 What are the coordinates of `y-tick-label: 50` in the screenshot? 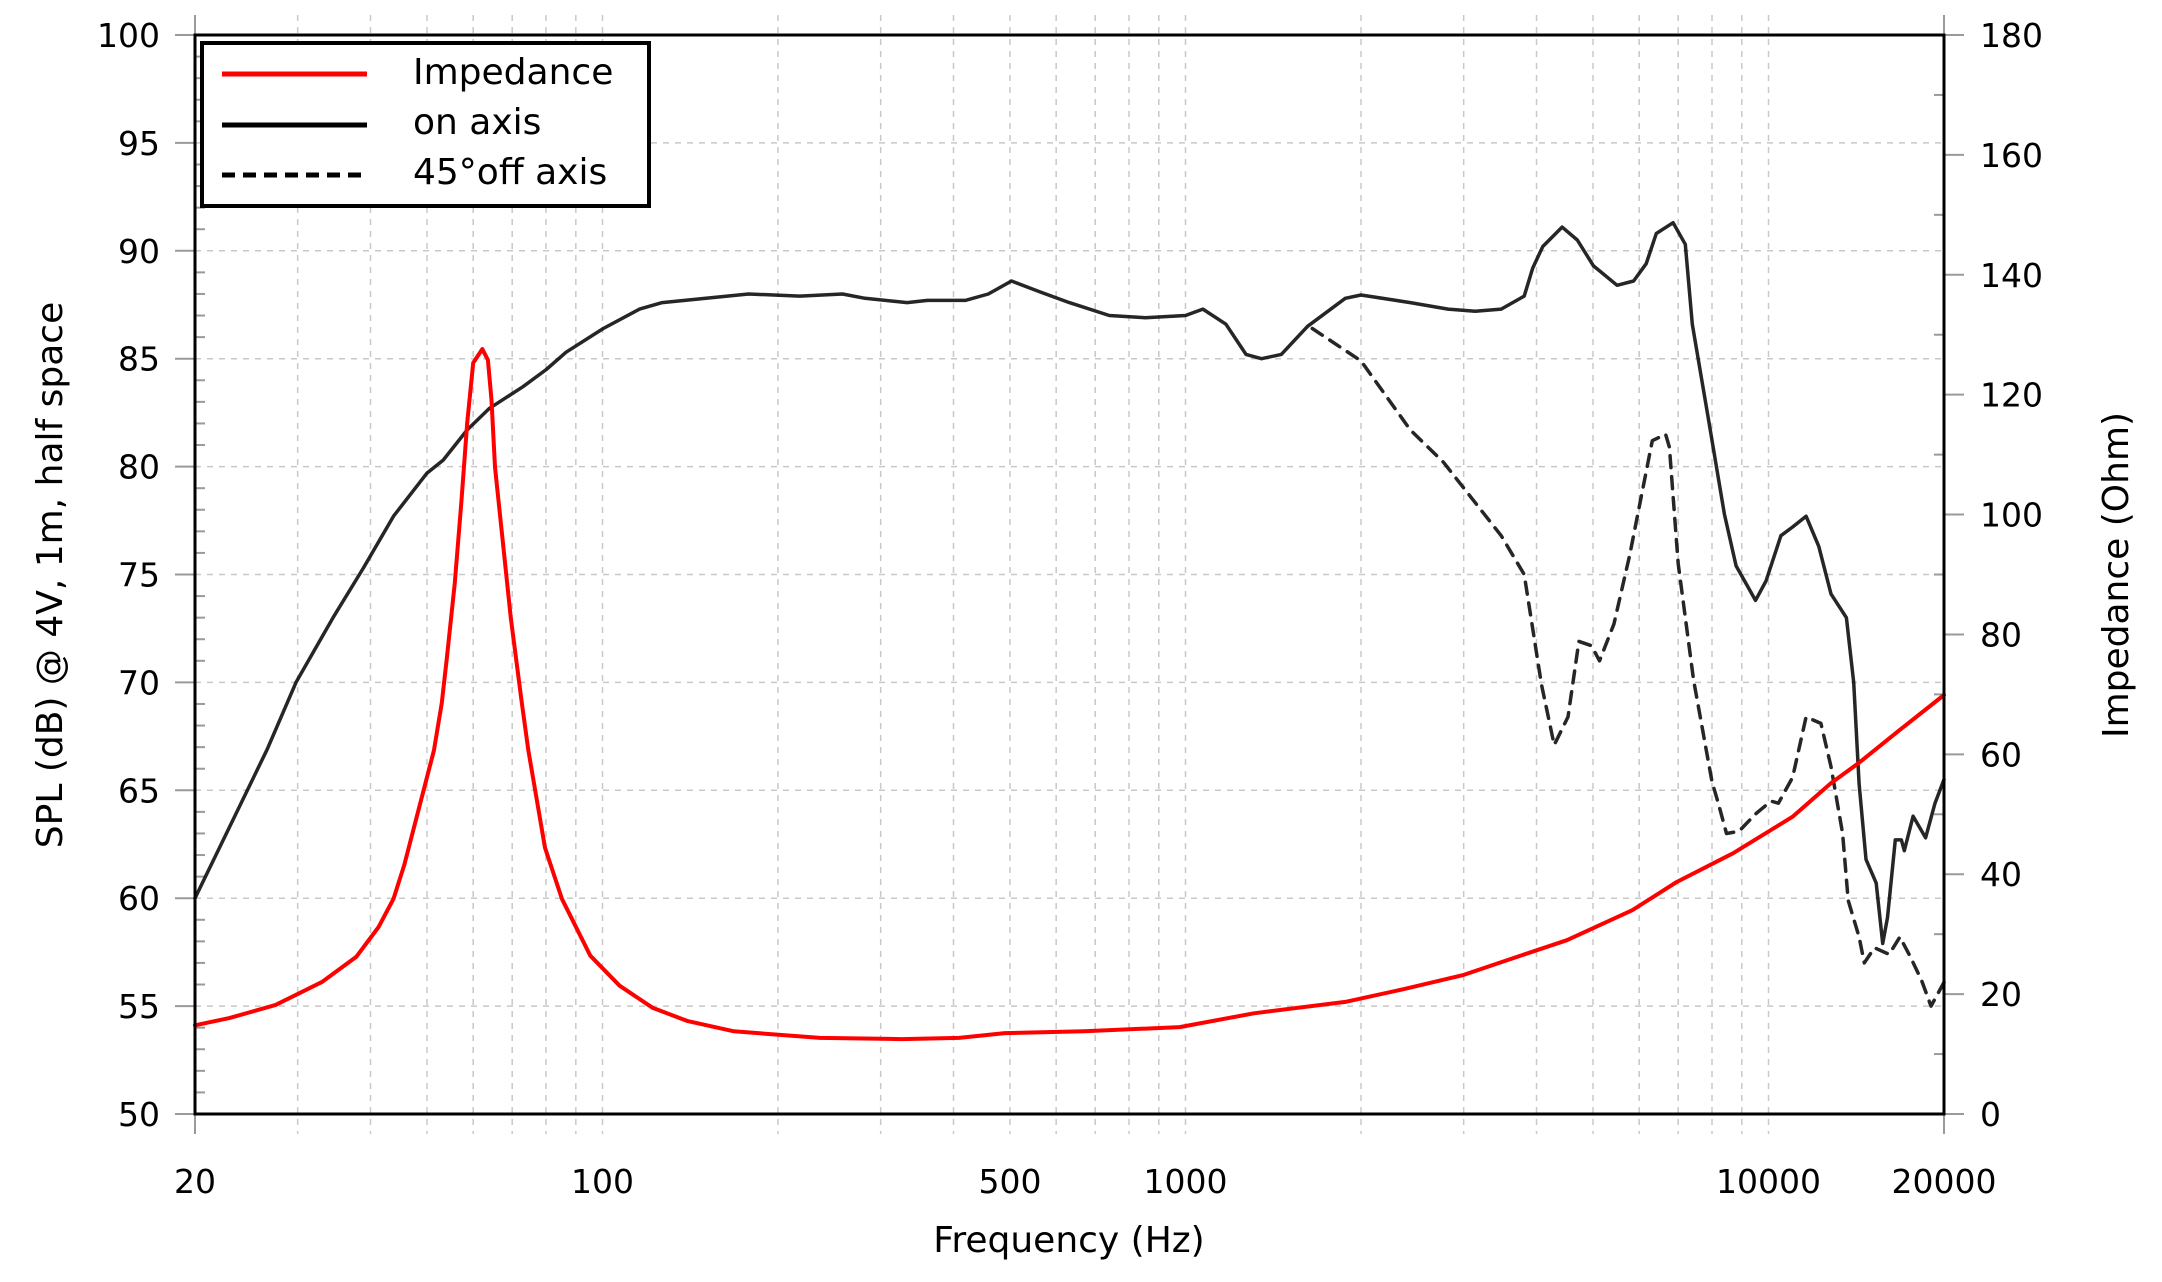 It's located at (139, 1114).